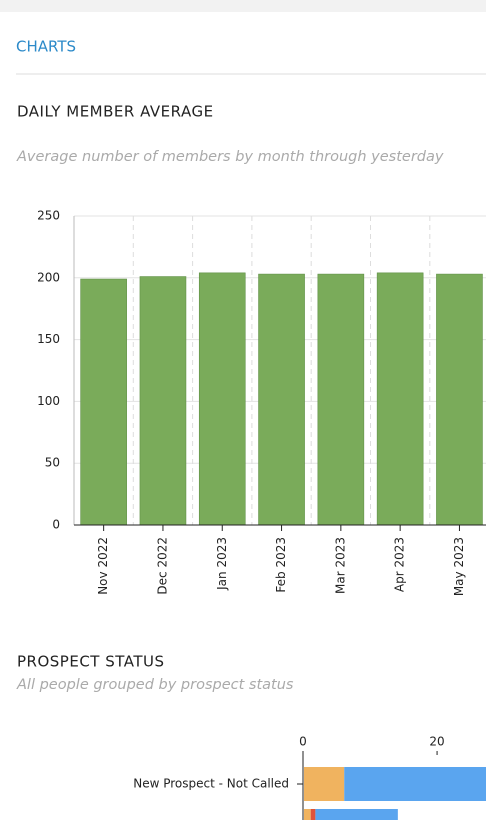 This screenshot has height=820, width=486. I want to click on x-tick-label: May 2023, so click(459, 566).